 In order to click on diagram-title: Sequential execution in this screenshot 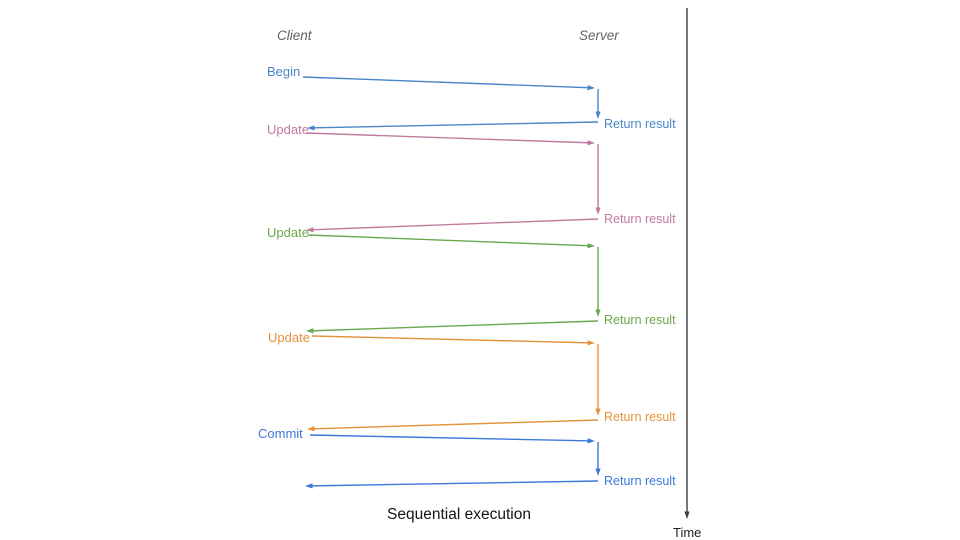, I will do `click(459, 514)`.